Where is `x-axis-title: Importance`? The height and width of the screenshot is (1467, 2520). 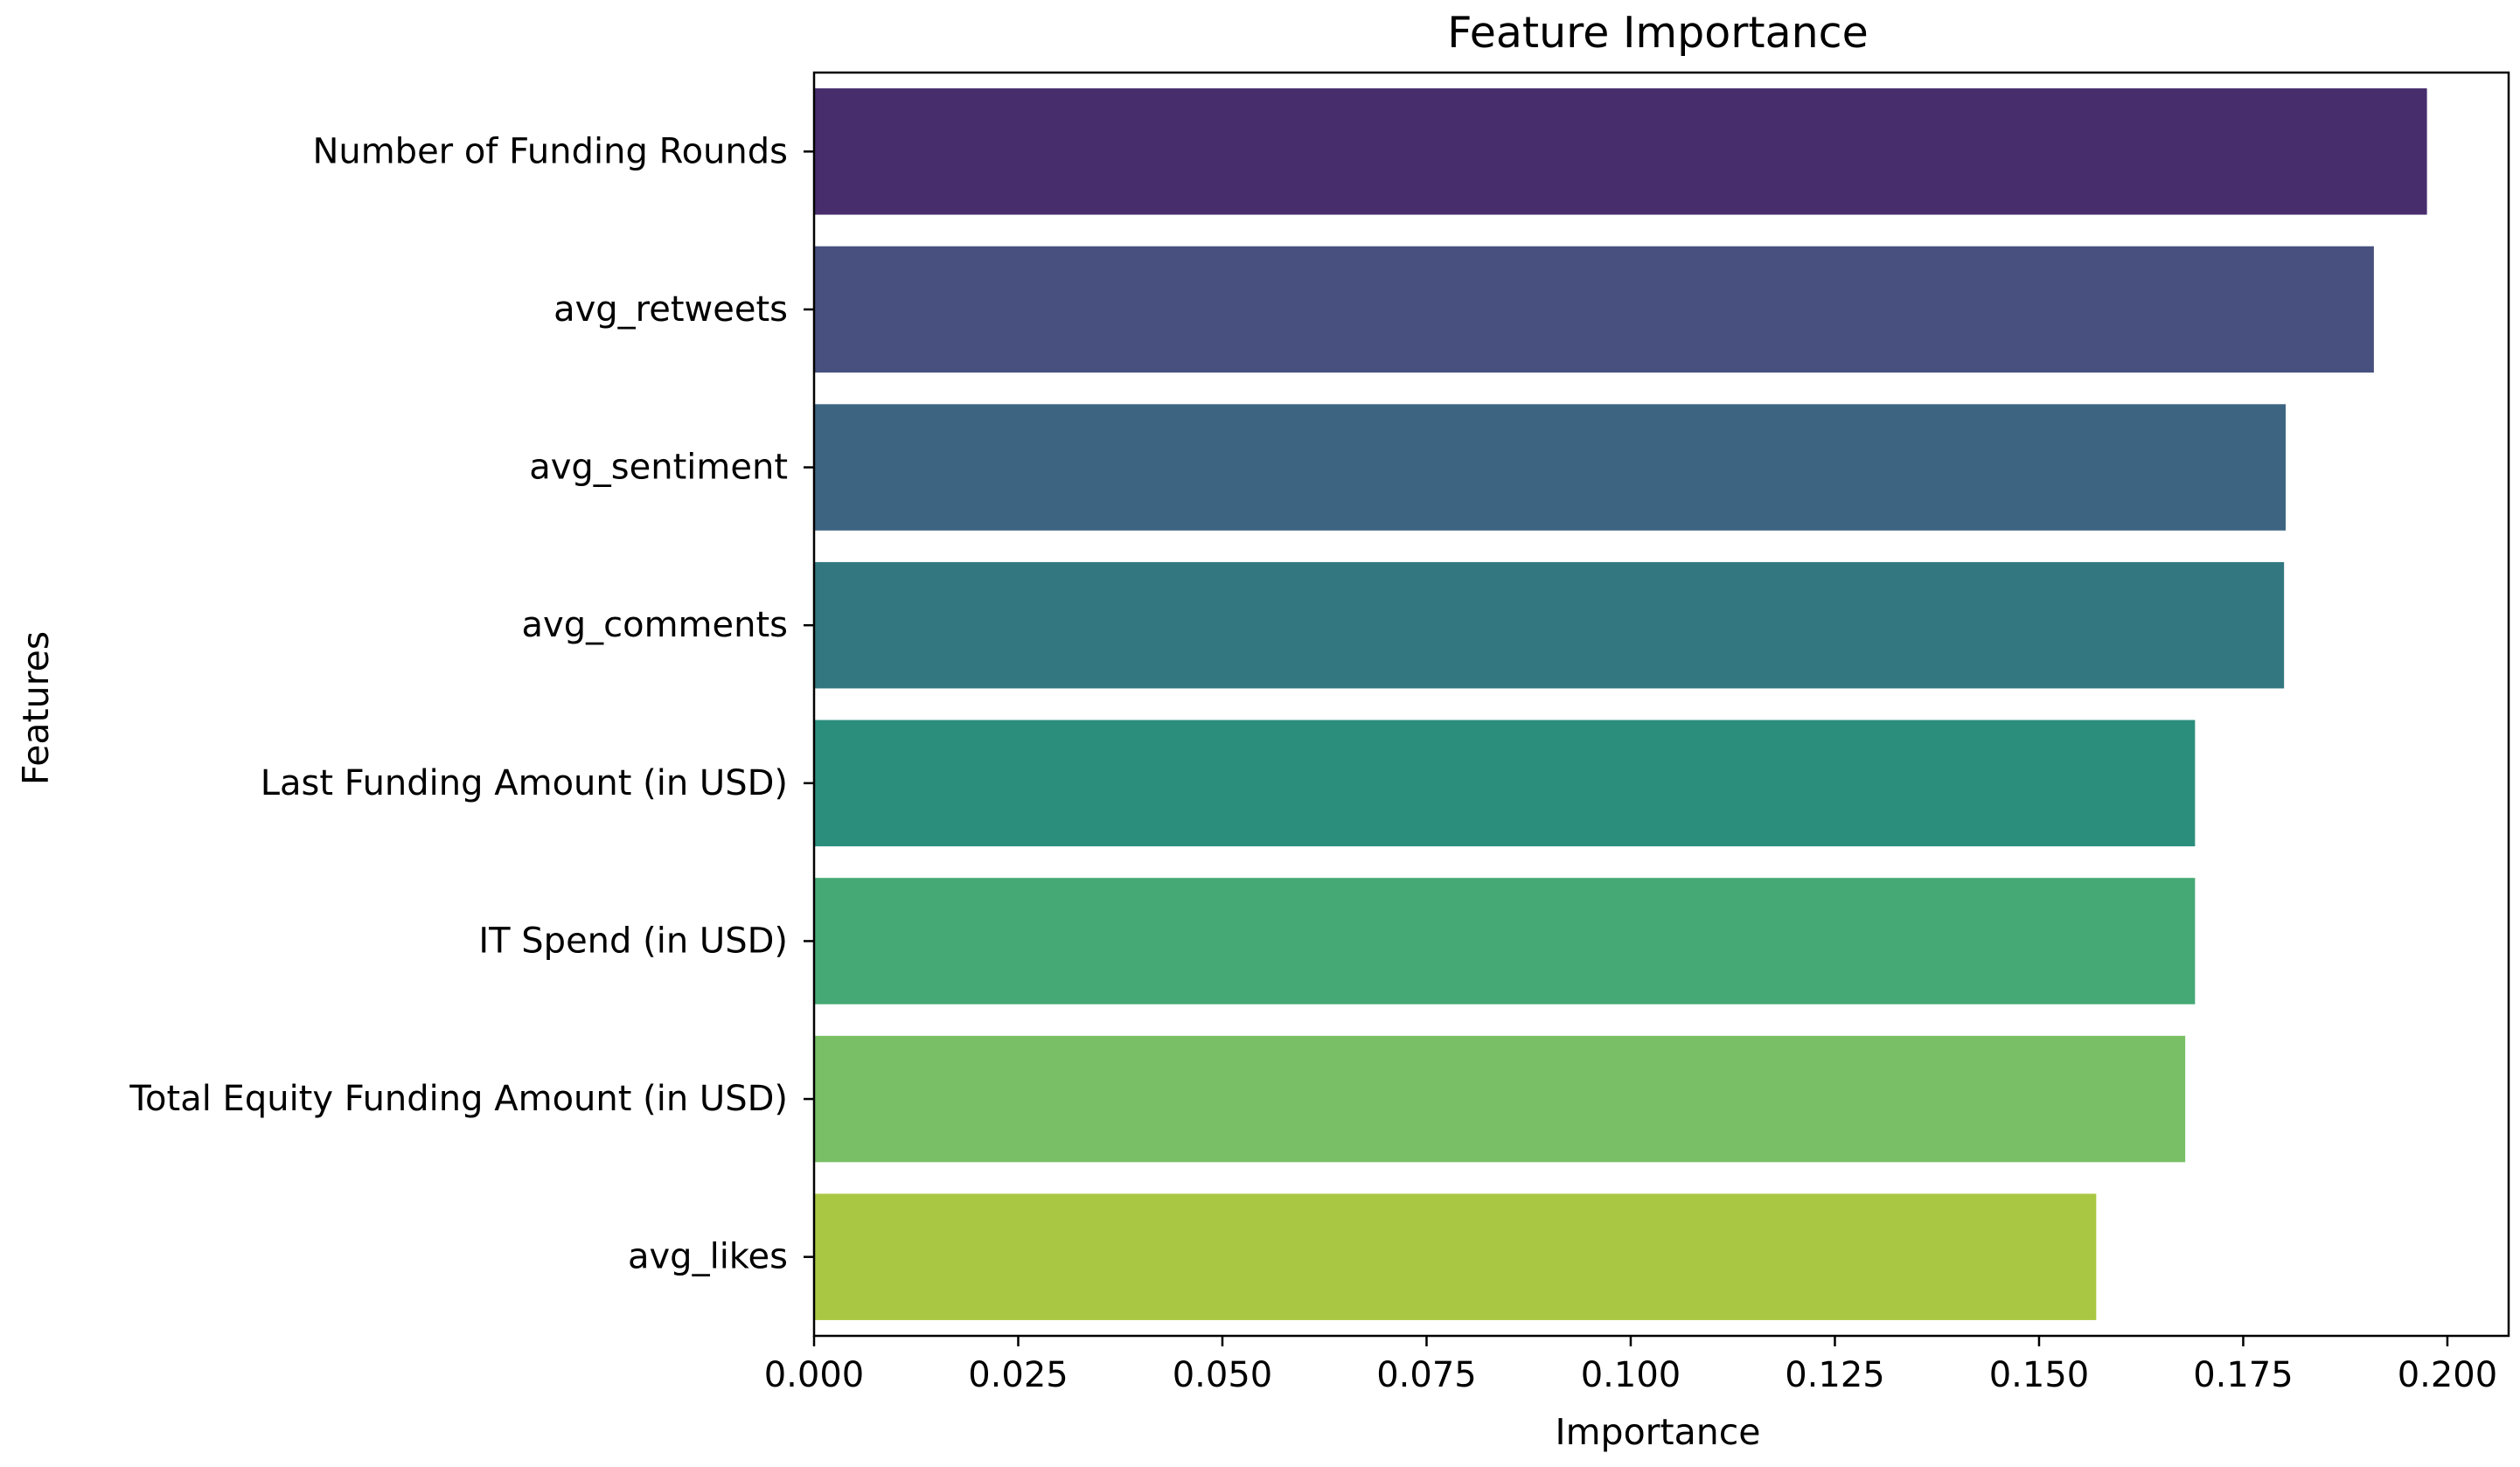 x-axis-title: Importance is located at coordinates (1658, 1432).